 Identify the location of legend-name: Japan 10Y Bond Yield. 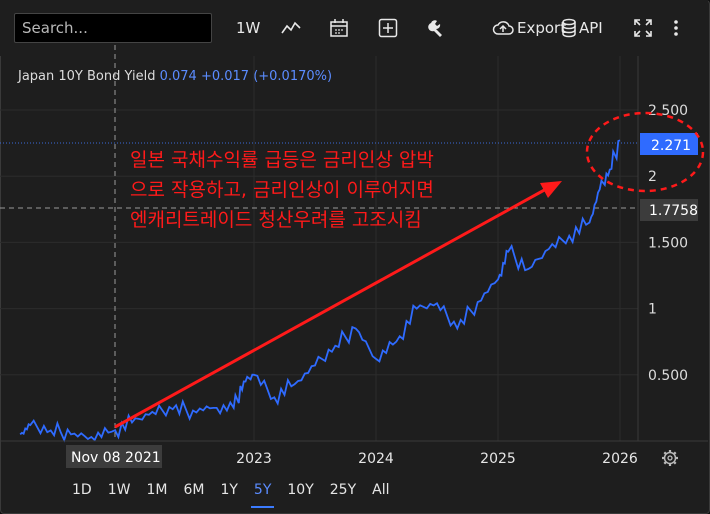
(87, 76).